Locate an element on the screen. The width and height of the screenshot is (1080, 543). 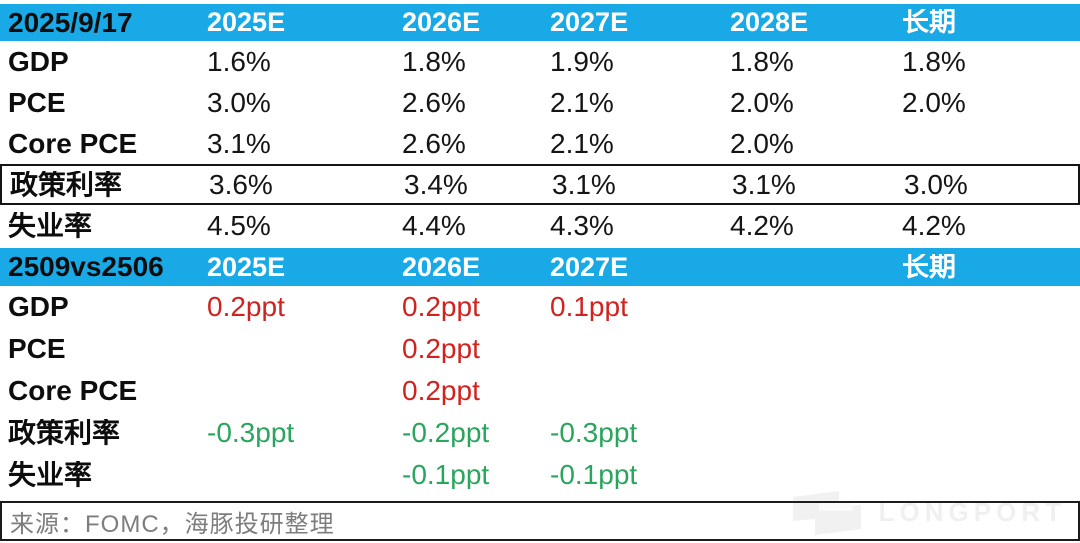
table1-header-2028e: 2028E is located at coordinates (769, 22).